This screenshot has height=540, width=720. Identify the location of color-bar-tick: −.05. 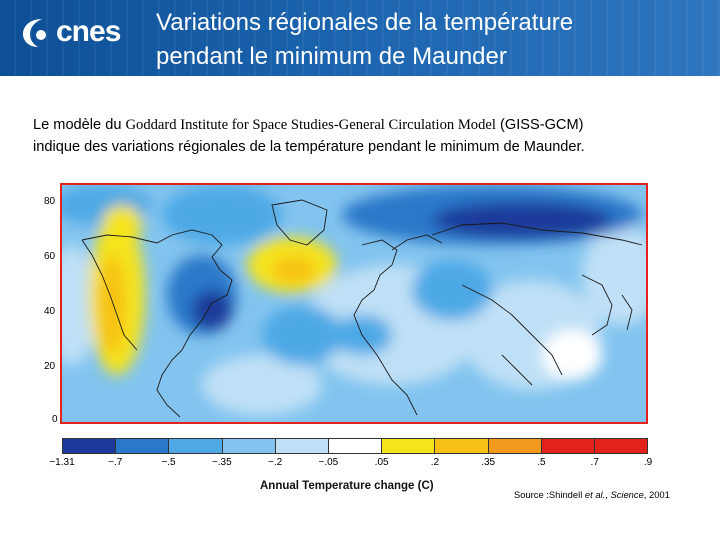
(328, 462).